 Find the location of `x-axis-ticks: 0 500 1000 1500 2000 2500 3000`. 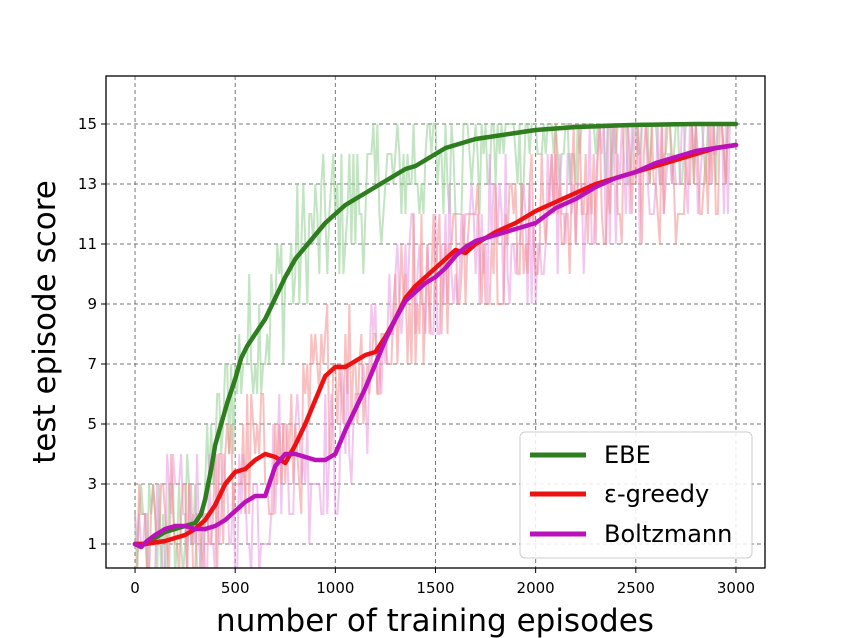

x-axis-ticks: 0 500 1000 1500 2000 2500 3000 is located at coordinates (442, 582).